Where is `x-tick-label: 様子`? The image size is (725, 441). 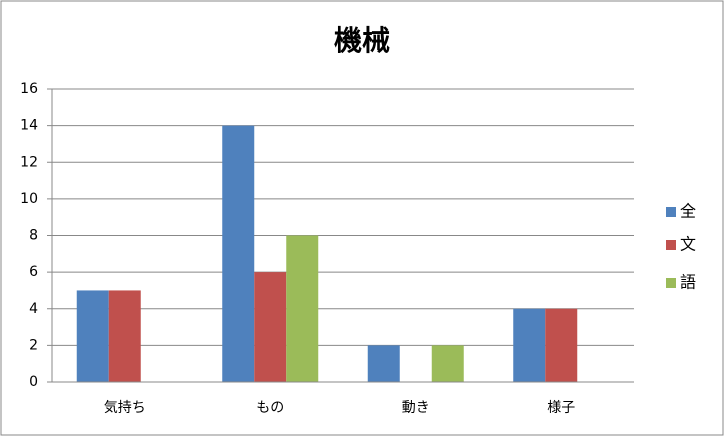
x-tick-label: 様子 is located at coordinates (561, 408).